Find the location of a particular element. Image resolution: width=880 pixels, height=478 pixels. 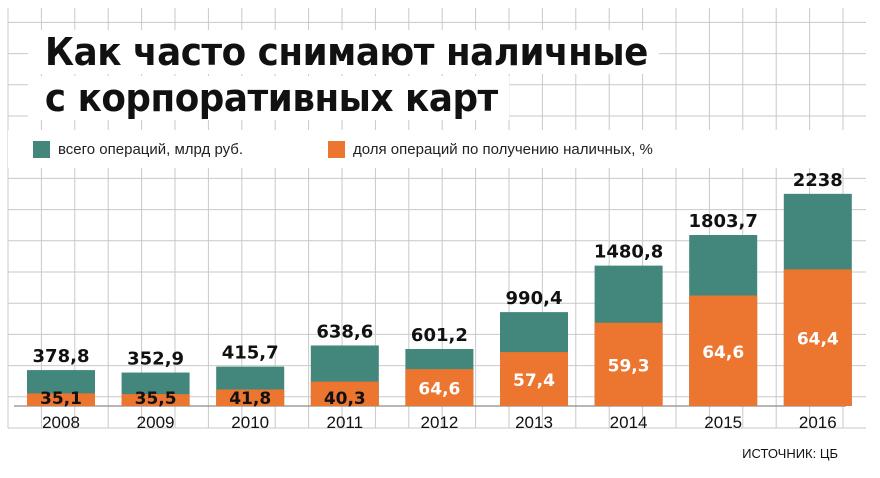

bar-share-2016 is located at coordinates (817, 337).